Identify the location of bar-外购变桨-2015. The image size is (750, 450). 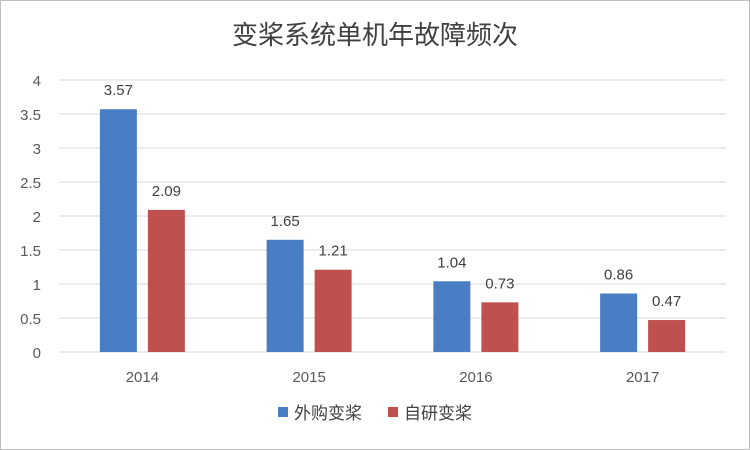
(285, 295).